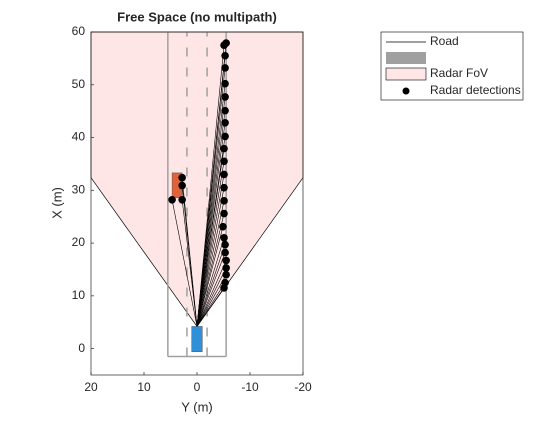 The width and height of the screenshot is (560, 425). What do you see at coordinates (79, 242) in the screenshot?
I see `y-tick-label: 20` at bounding box center [79, 242].